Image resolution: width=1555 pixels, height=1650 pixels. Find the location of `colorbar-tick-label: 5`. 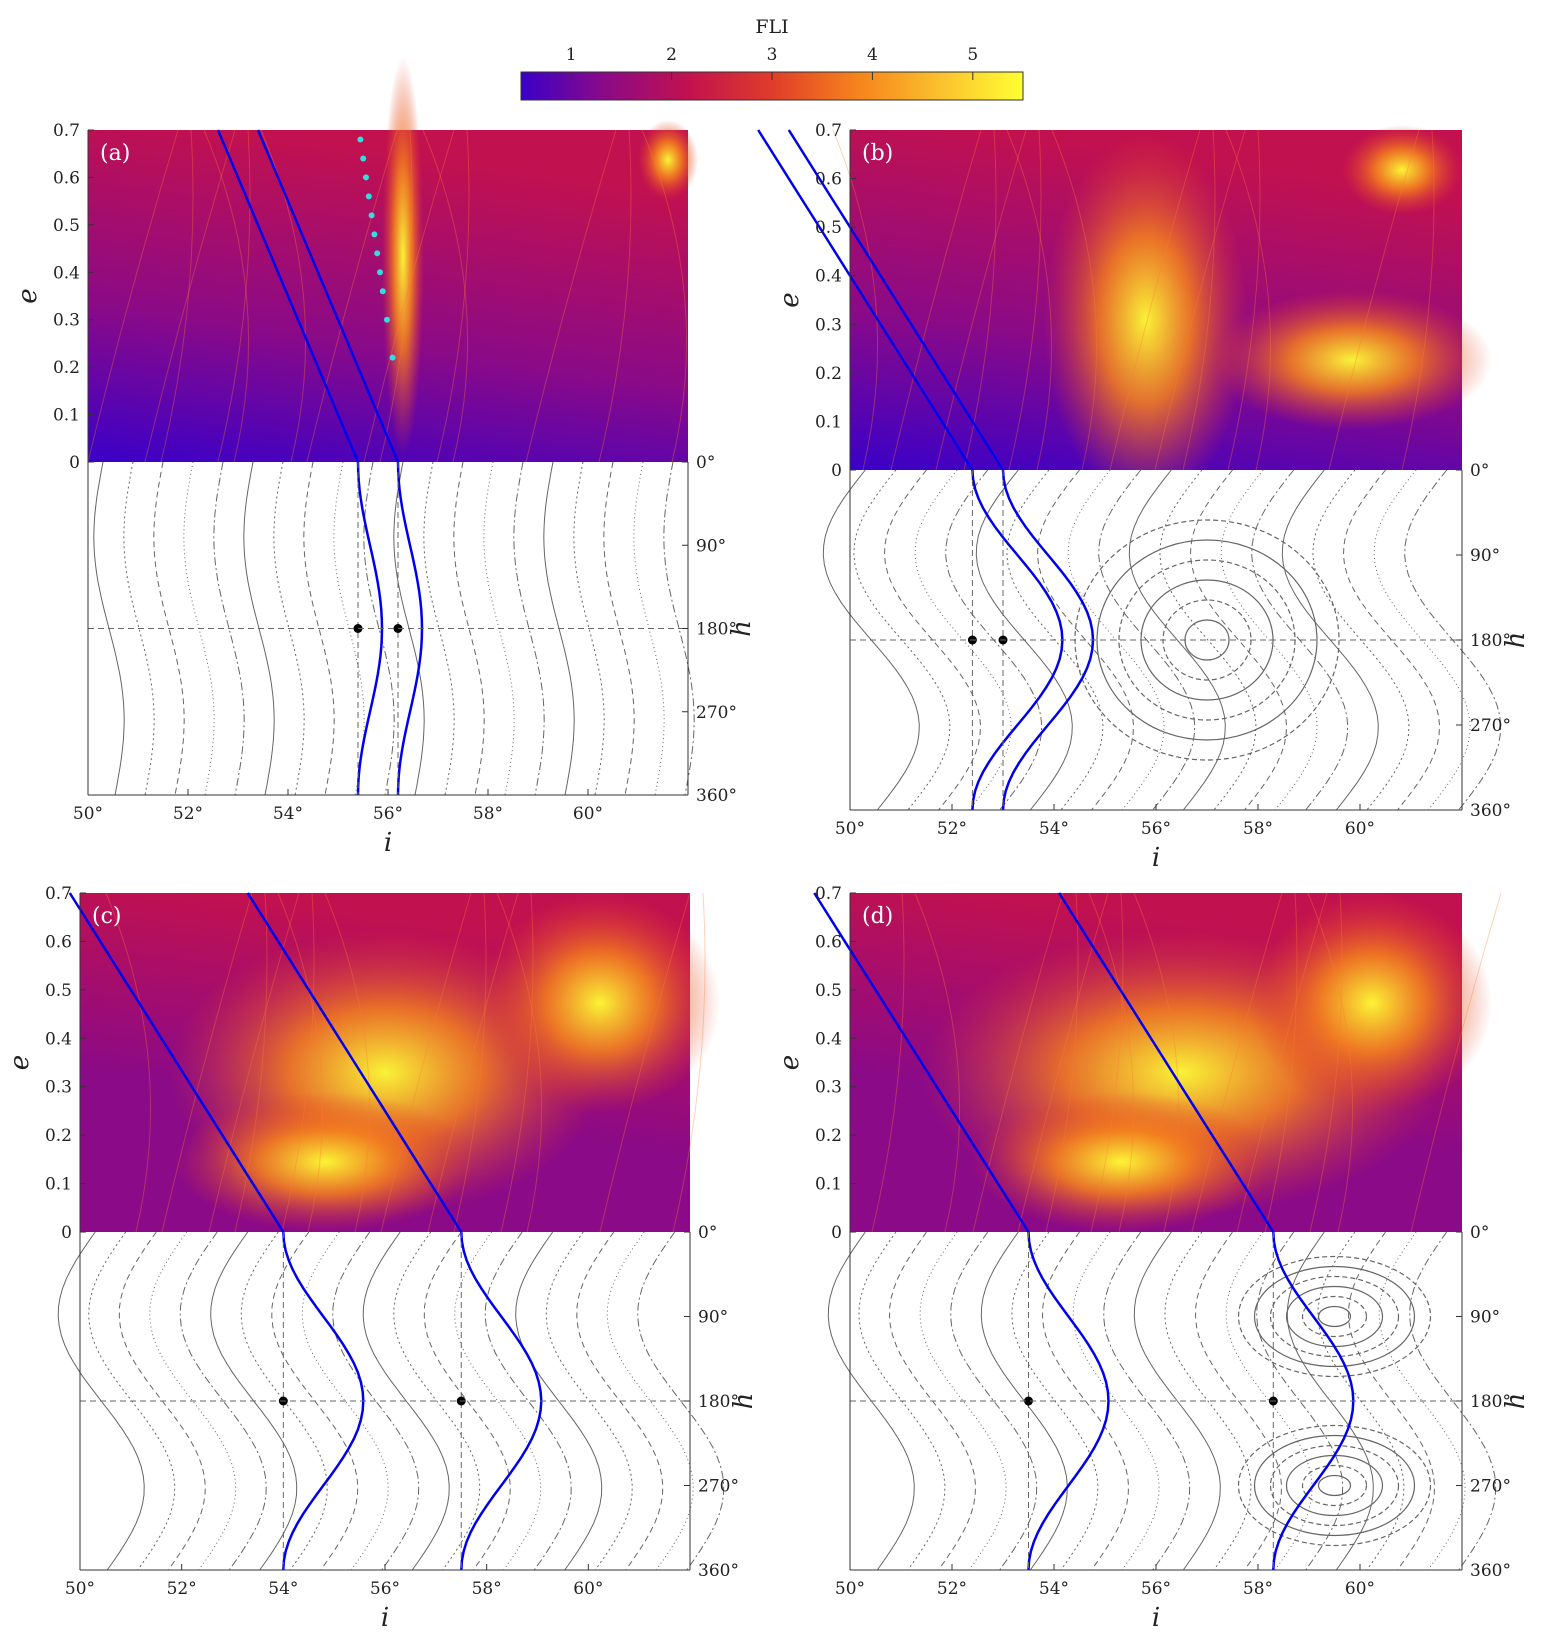

colorbar-tick-label: 5 is located at coordinates (972, 55).